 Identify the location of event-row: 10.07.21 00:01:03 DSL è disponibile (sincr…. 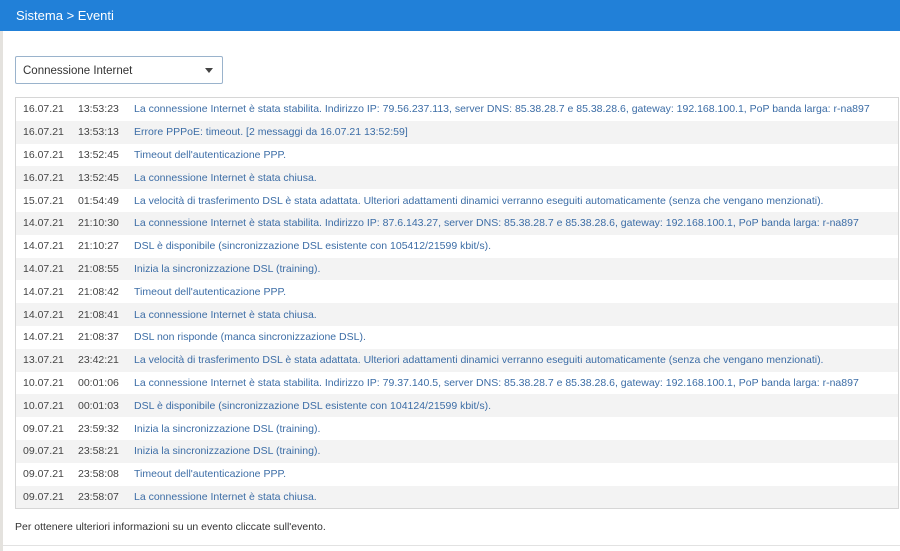
(457, 406).